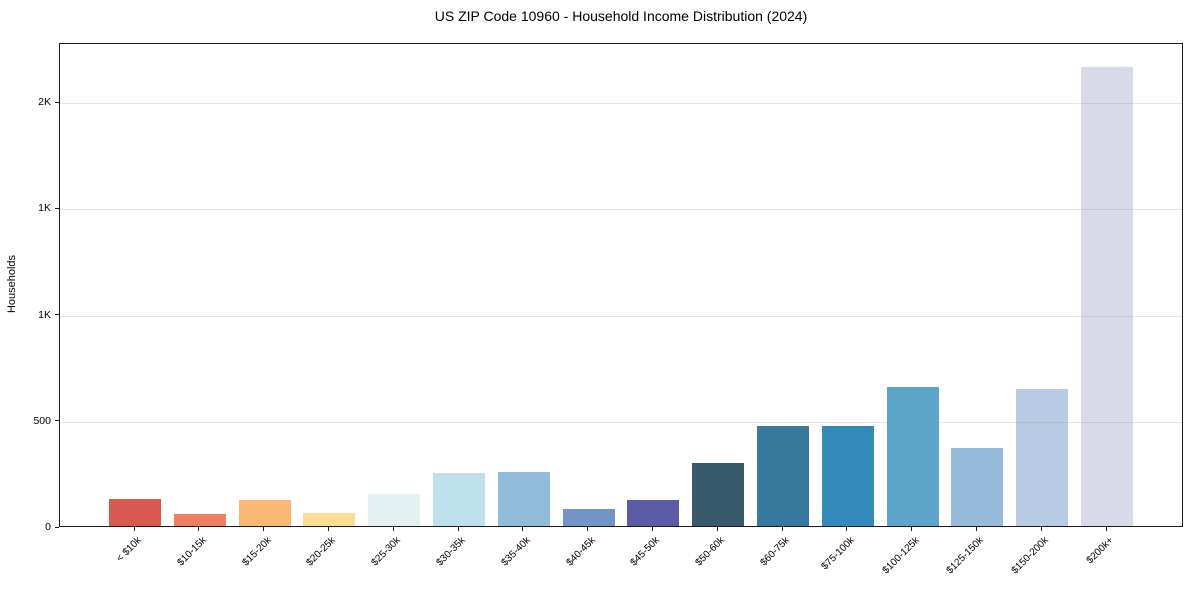  I want to click on x-tick-mark-$30-35k, so click(458, 529).